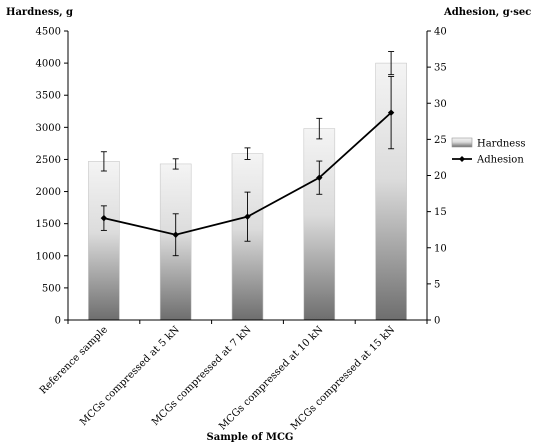 Image resolution: width=550 pixels, height=448 pixels. Describe the element at coordinates (440, 248) in the screenshot. I see `right-tick-label: 10` at that location.